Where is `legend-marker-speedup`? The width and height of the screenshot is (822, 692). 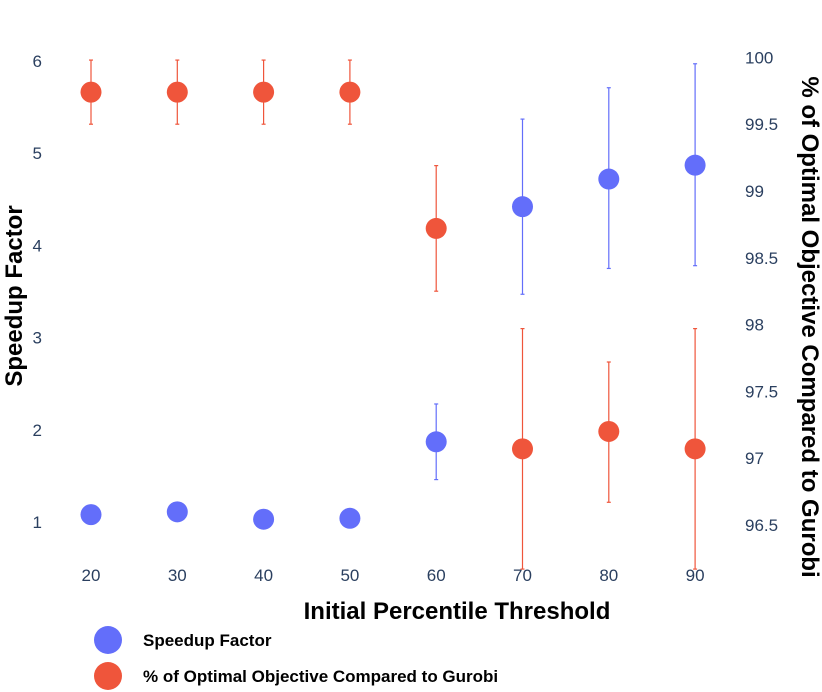 legend-marker-speedup is located at coordinates (108, 640).